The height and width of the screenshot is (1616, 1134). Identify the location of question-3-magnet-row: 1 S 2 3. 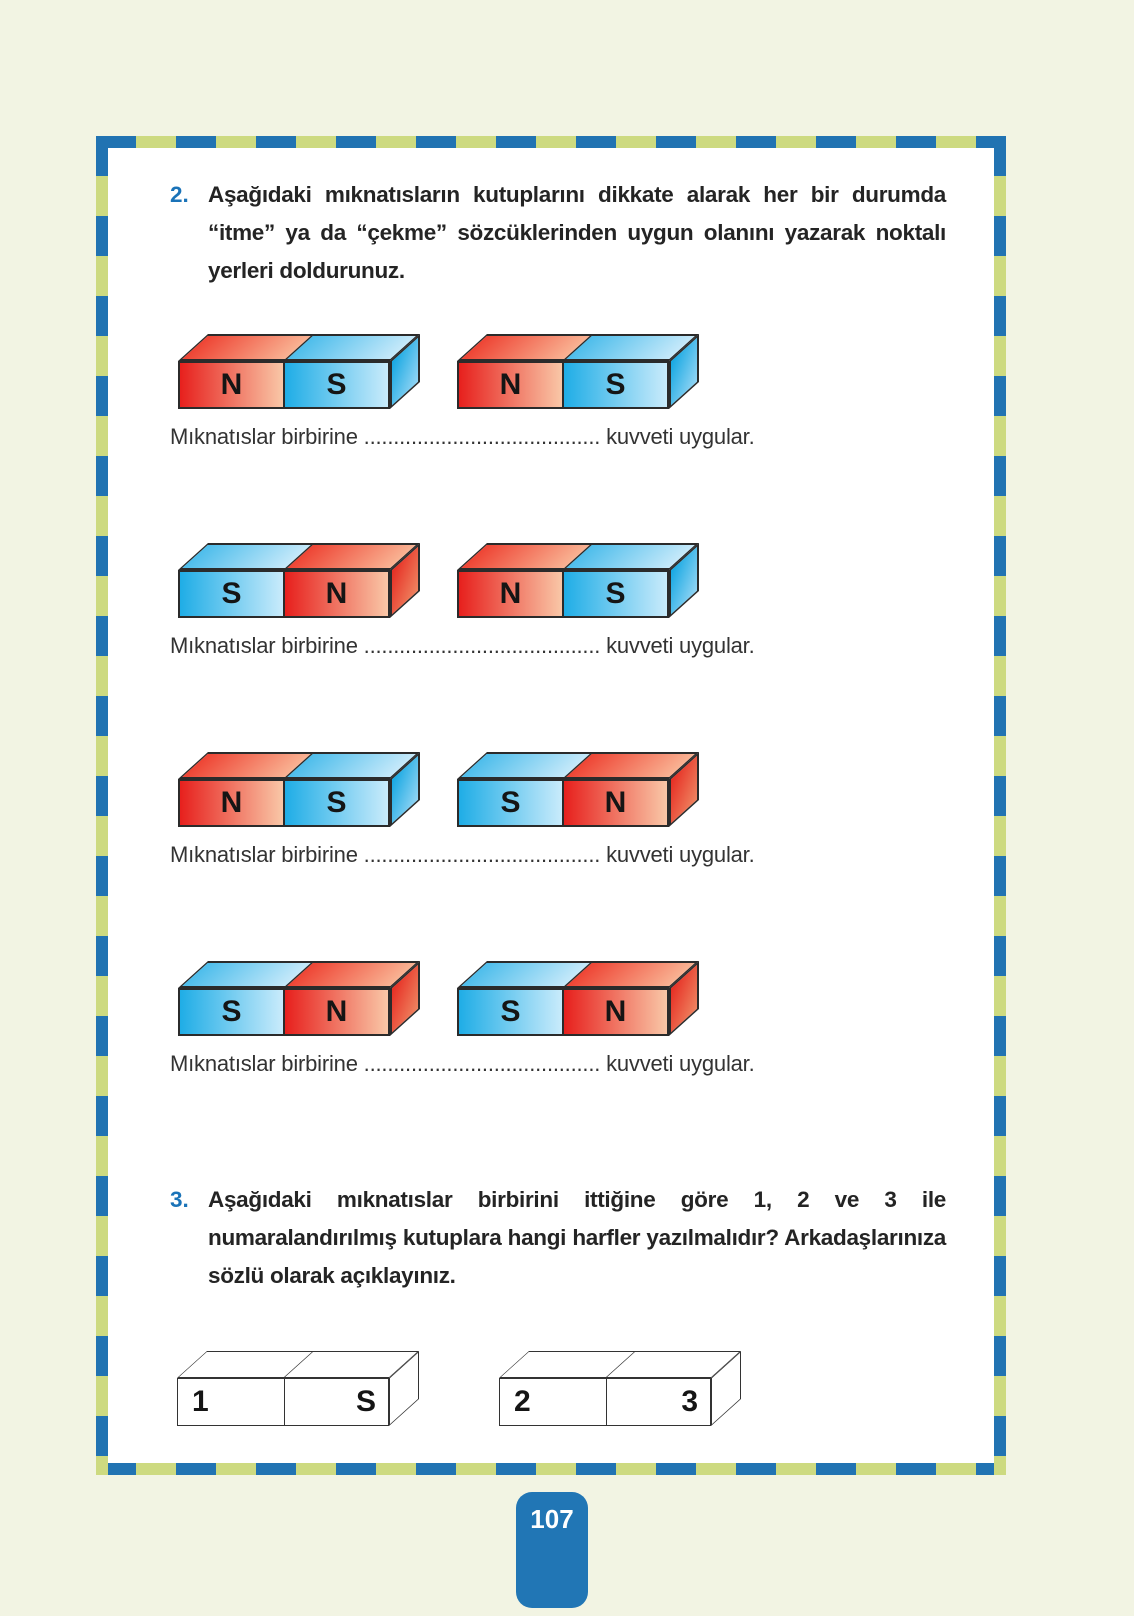
(561, 1388).